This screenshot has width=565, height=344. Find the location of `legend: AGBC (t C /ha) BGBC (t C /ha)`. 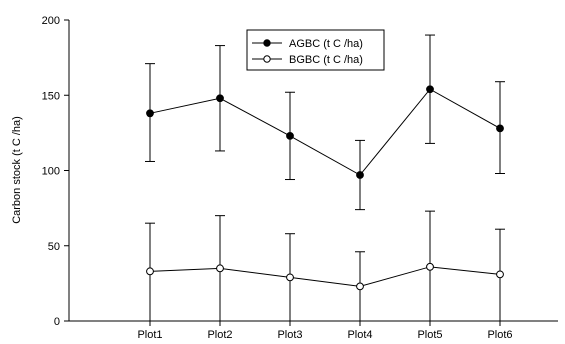

legend: AGBC (t C /ha) BGBC (t C /ha) is located at coordinates (315, 50).